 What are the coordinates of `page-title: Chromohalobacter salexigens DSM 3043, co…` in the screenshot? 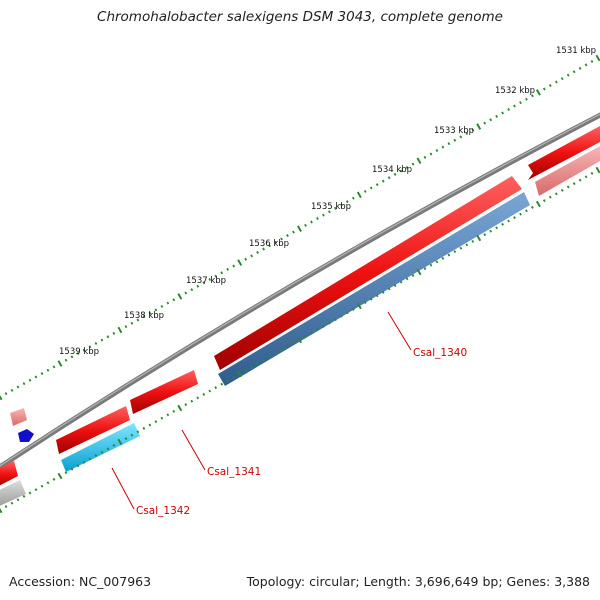 It's located at (300, 17).